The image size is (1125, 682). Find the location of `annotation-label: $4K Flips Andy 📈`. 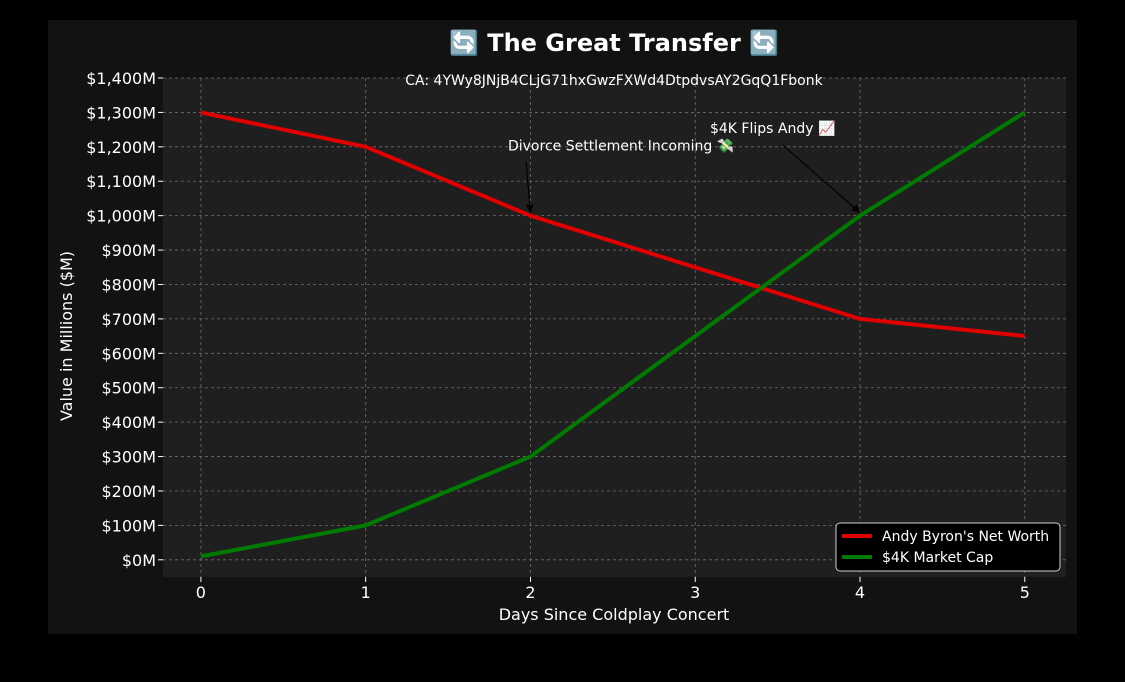

annotation-label: $4K Flips Andy 📈 is located at coordinates (772, 128).